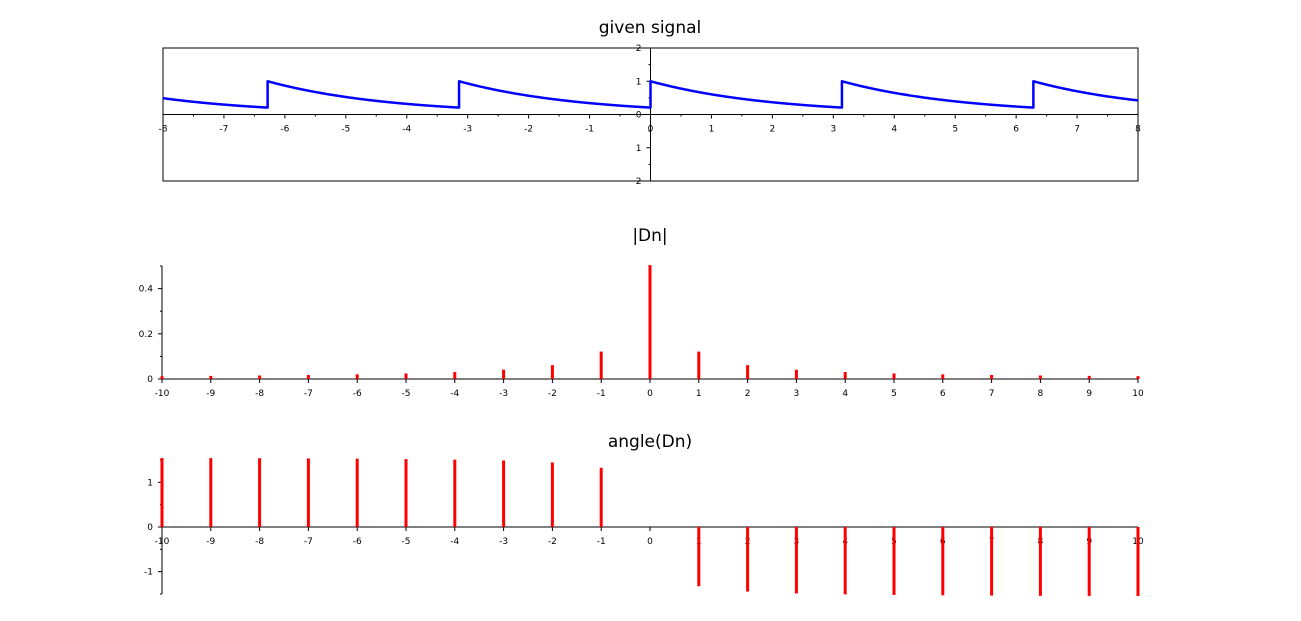 This screenshot has width=1301, height=621. Describe the element at coordinates (773, 130) in the screenshot. I see `signal-x-tick-label: 2` at that location.